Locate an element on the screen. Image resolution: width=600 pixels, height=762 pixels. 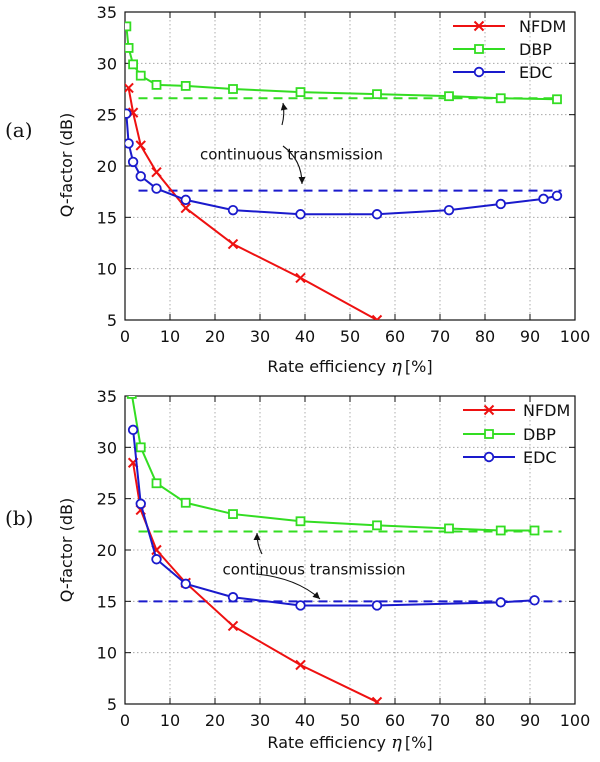
x-tick-label: 40 is located at coordinates (305, 336).